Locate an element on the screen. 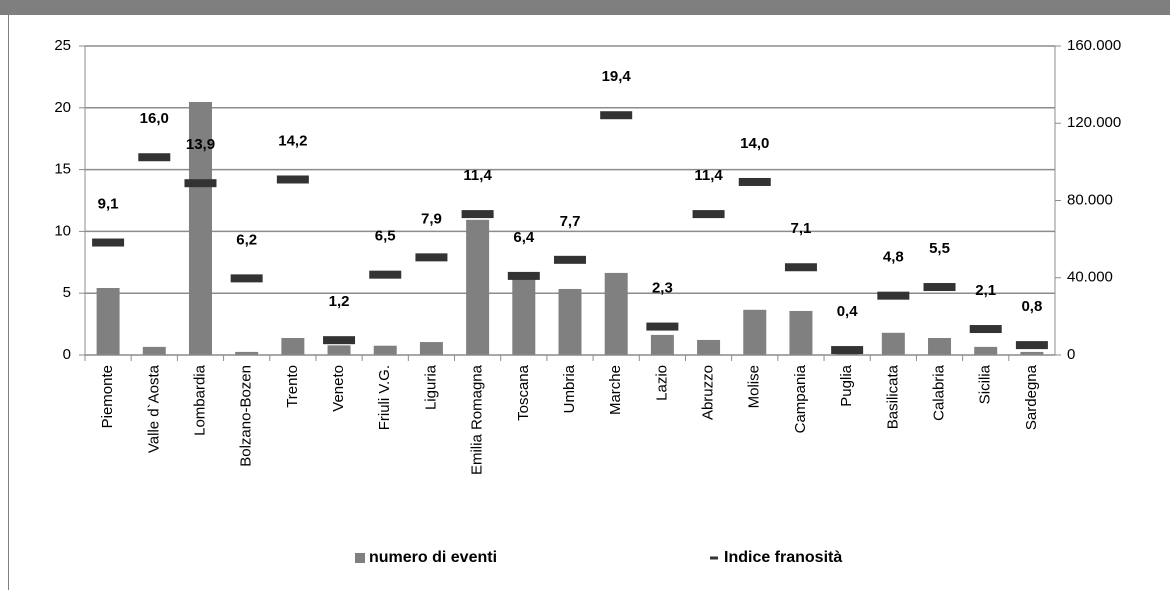 Image resolution: width=1170 pixels, height=590 pixels. header-bar is located at coordinates (585, 7).